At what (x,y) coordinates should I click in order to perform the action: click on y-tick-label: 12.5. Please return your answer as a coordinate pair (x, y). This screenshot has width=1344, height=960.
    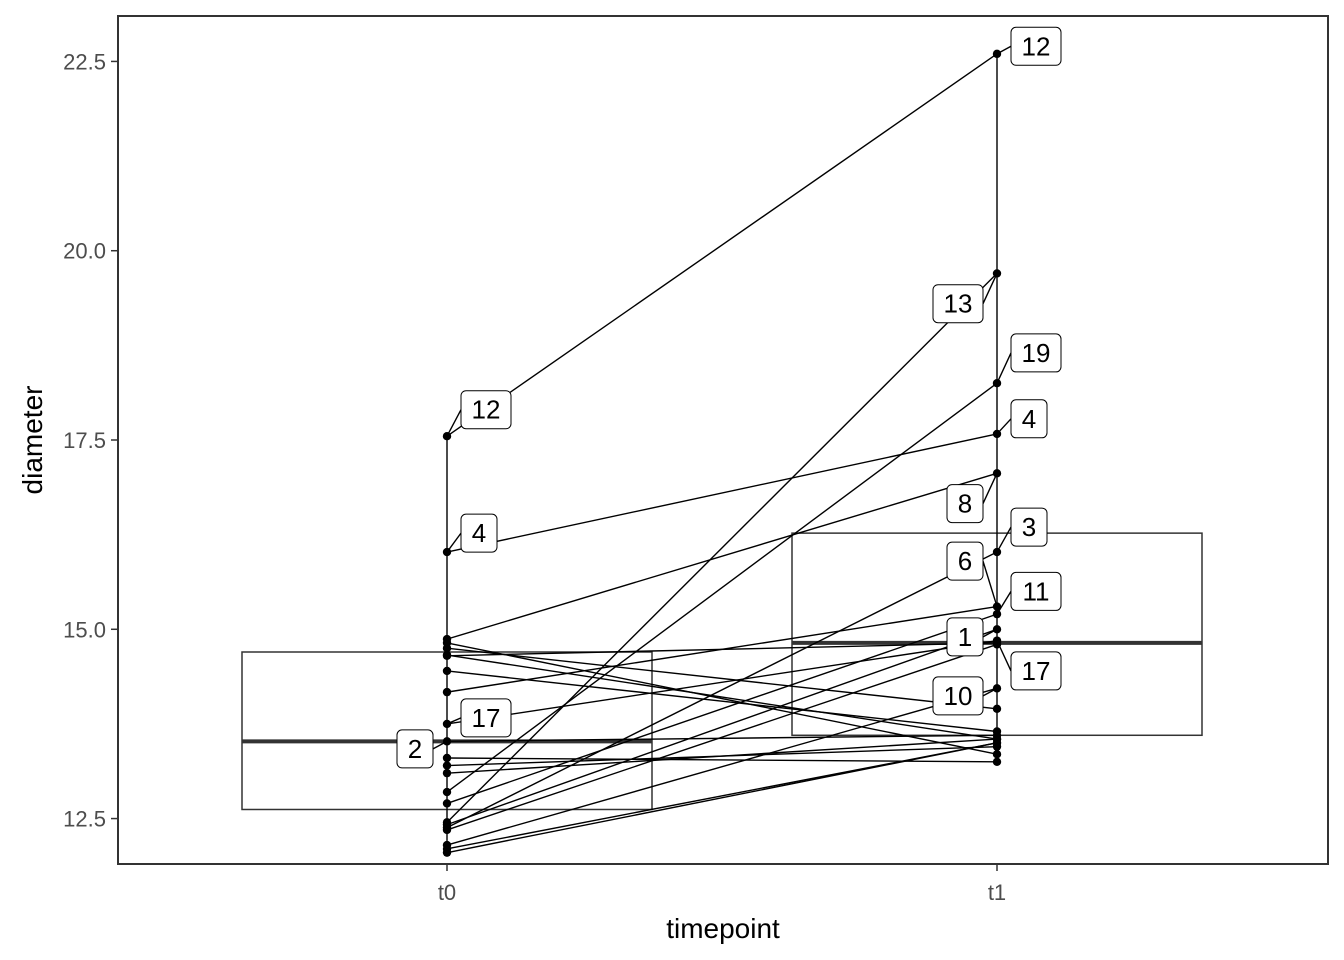
    Looking at the image, I should click on (84, 819).